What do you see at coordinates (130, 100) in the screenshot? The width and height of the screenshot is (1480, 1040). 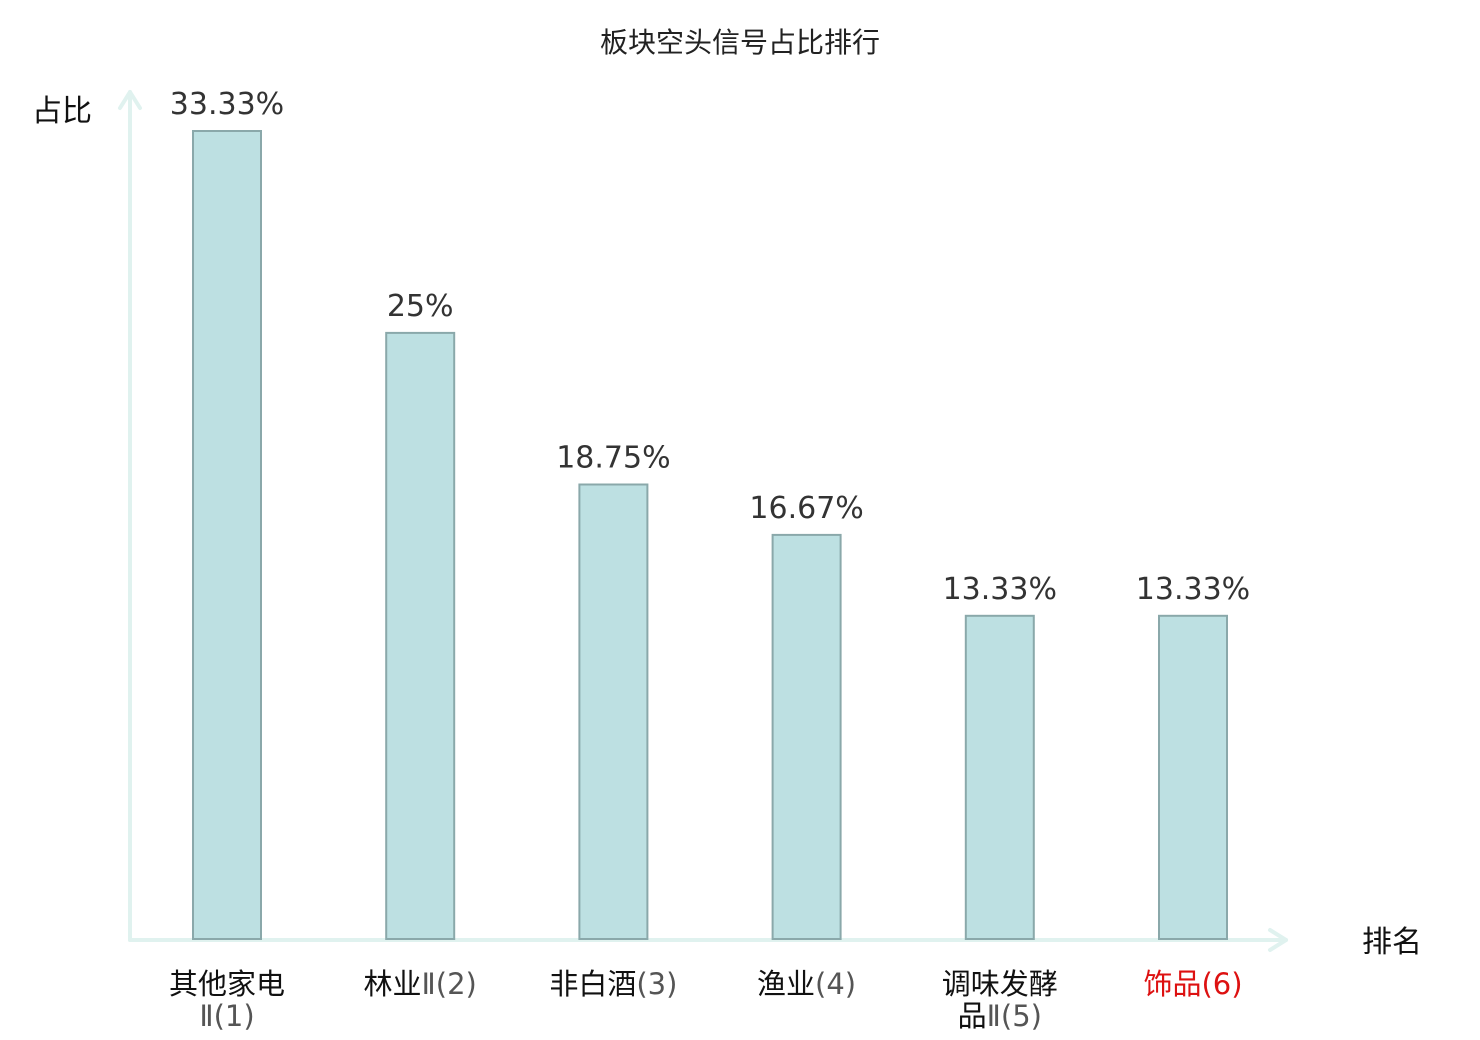 I see `y-axis-arrowhead` at bounding box center [130, 100].